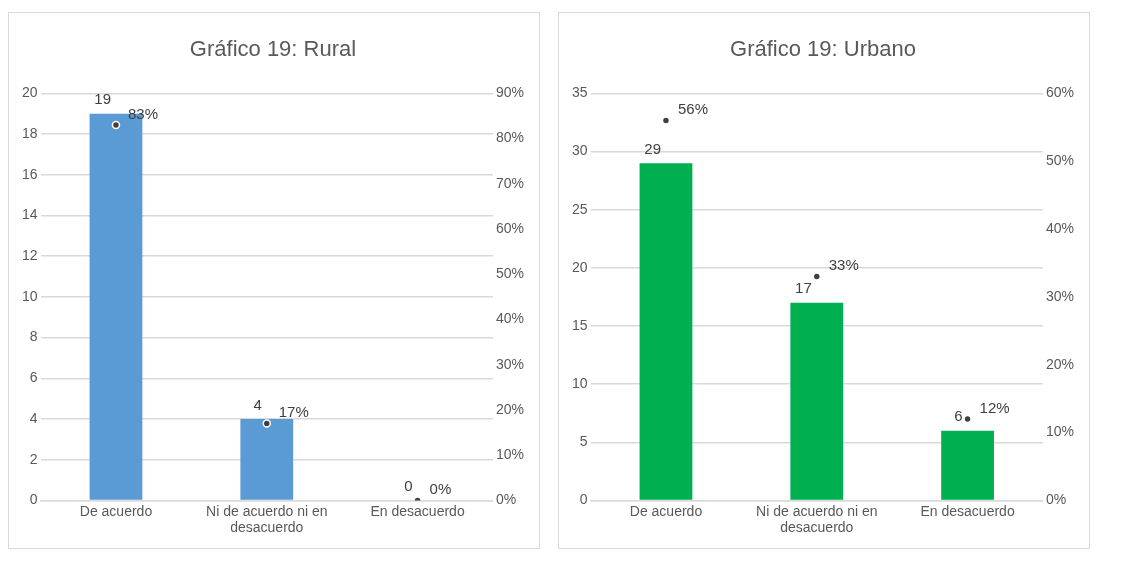  What do you see at coordinates (408, 486) in the screenshot?
I see `data-label: 0` at bounding box center [408, 486].